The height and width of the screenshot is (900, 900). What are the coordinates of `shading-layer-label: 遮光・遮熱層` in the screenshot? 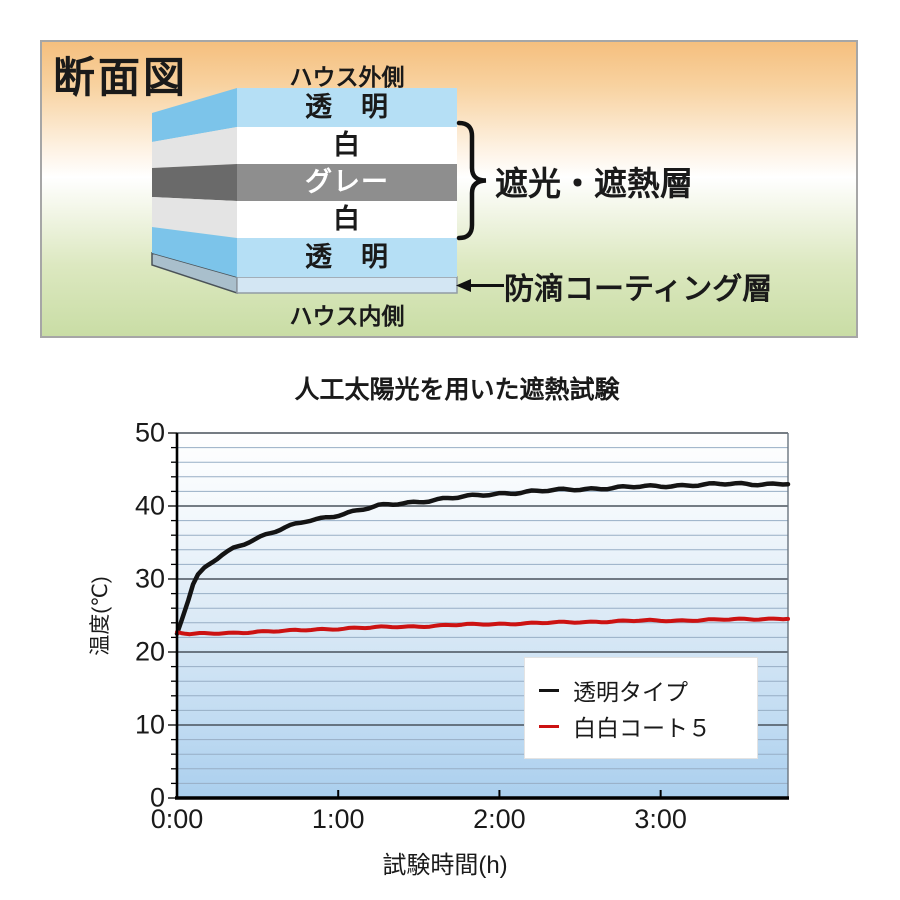 It's located at (594, 183).